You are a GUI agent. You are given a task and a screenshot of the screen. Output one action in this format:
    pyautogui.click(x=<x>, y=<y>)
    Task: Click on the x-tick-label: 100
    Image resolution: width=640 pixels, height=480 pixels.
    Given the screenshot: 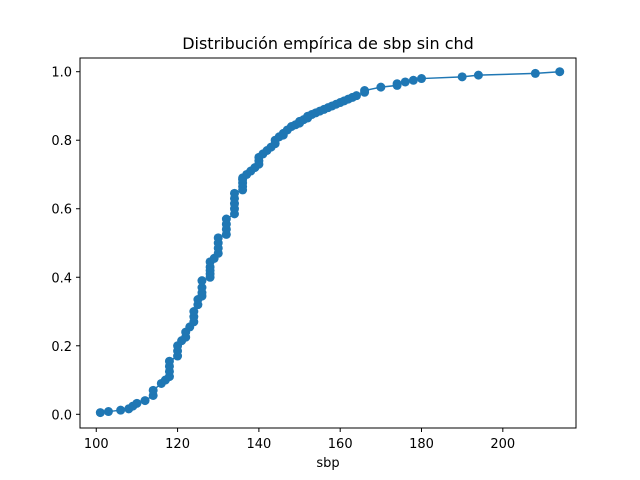 What is the action you would take?
    pyautogui.click(x=96, y=444)
    